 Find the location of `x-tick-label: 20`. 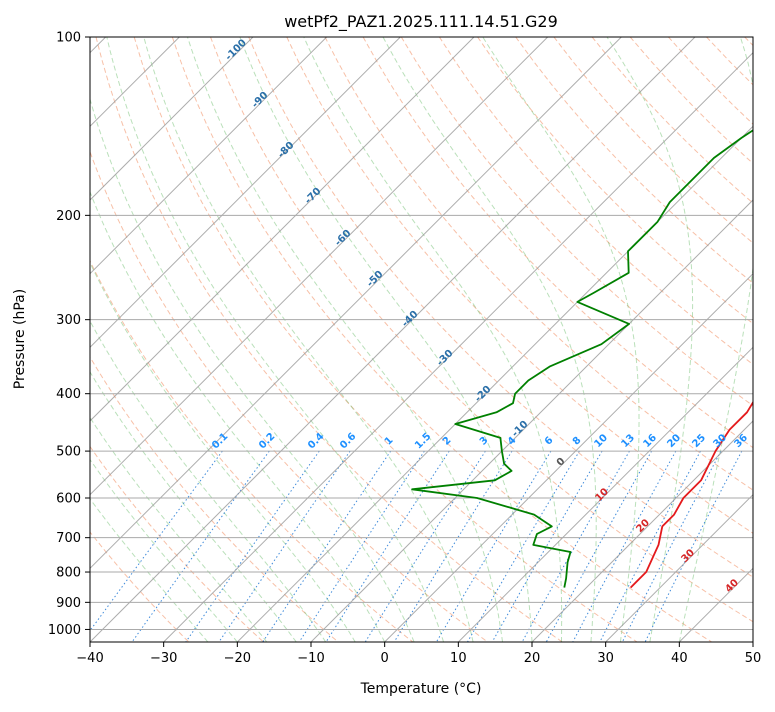

x-tick-label: 20 is located at coordinates (532, 658).